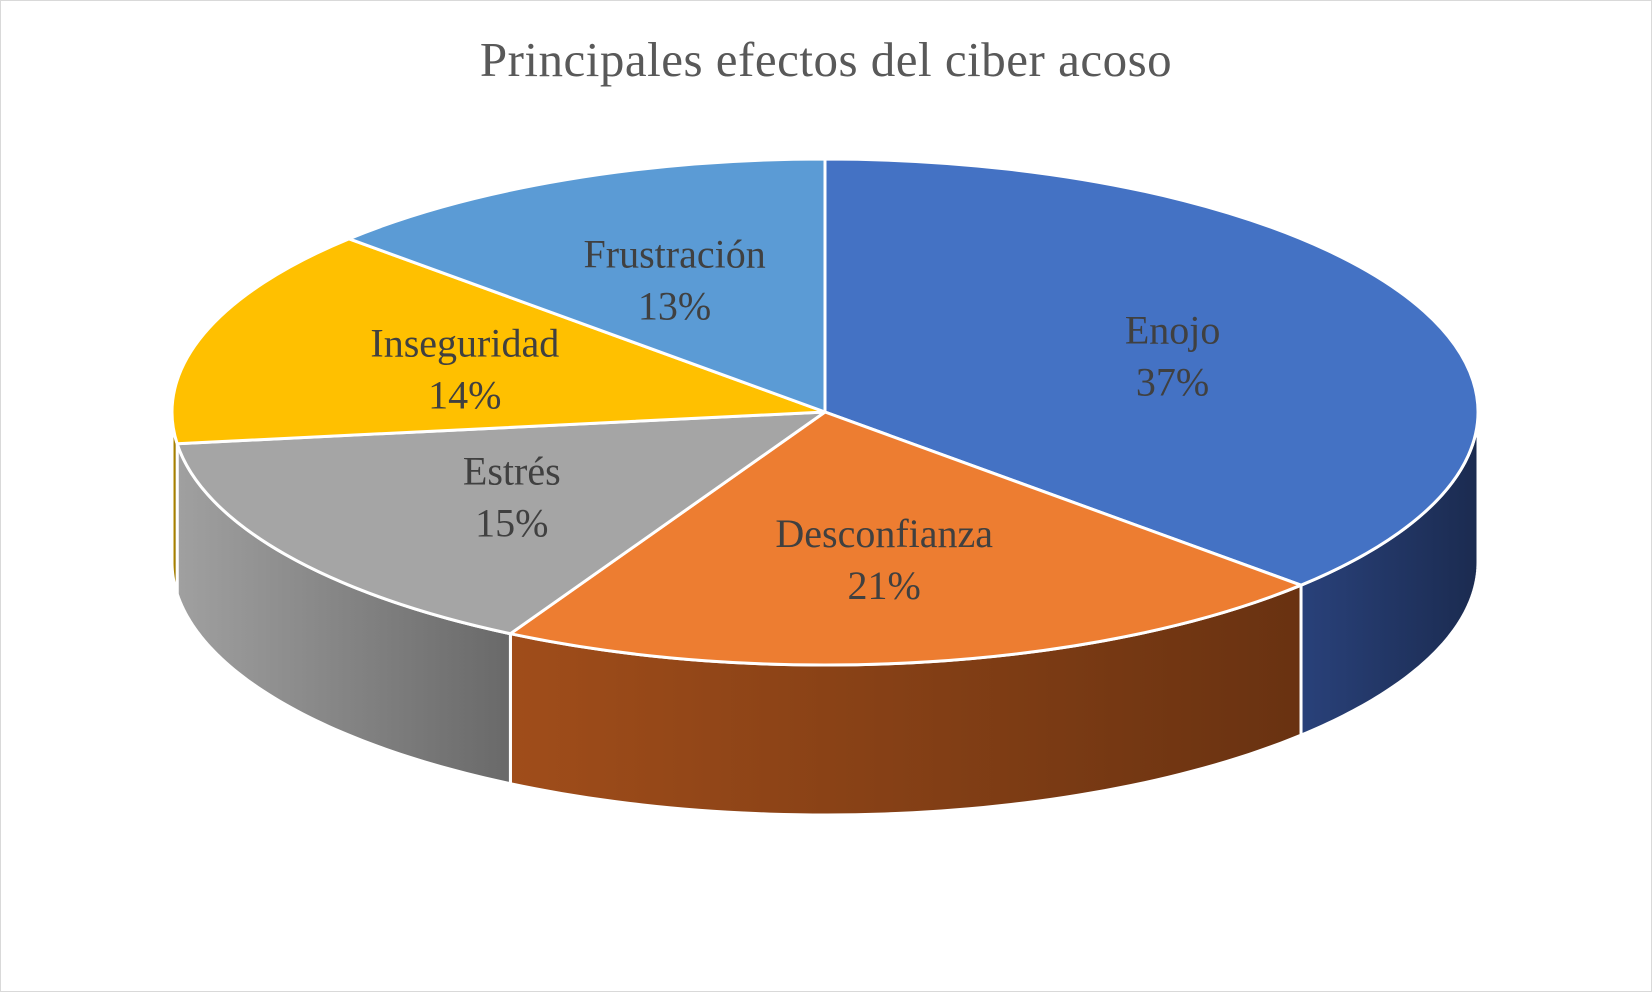 The height and width of the screenshot is (992, 1652). What do you see at coordinates (1173, 330) in the screenshot?
I see `data-label-category: Enojo` at bounding box center [1173, 330].